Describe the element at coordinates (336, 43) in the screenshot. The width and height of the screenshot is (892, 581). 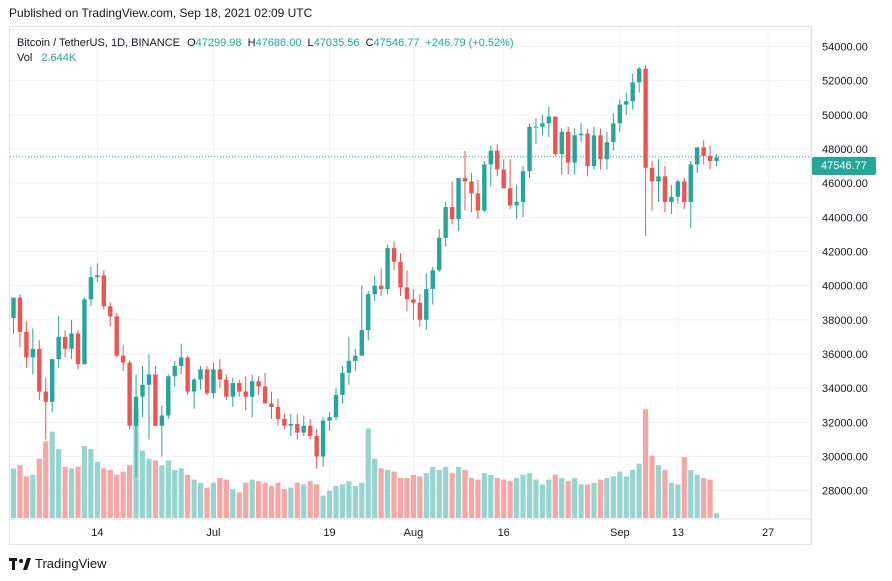
I see `low-value: 47035.56` at that location.